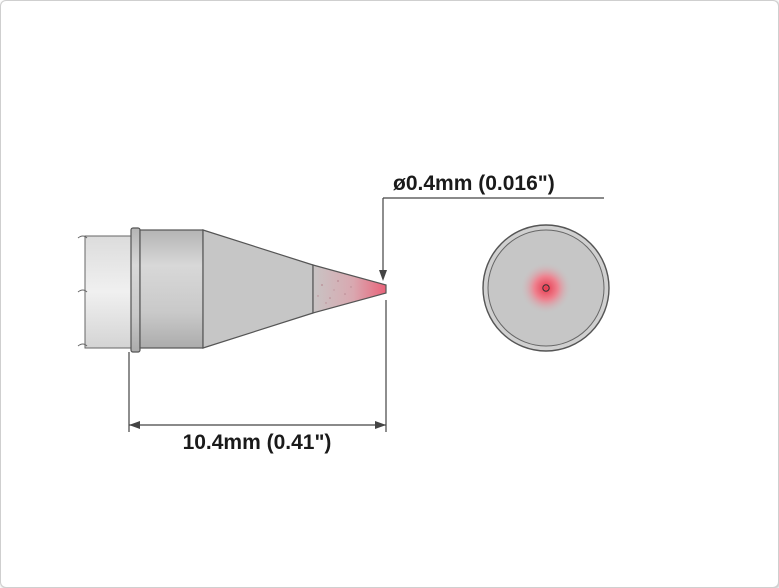  I want to click on shank-break-marks, so click(82, 291).